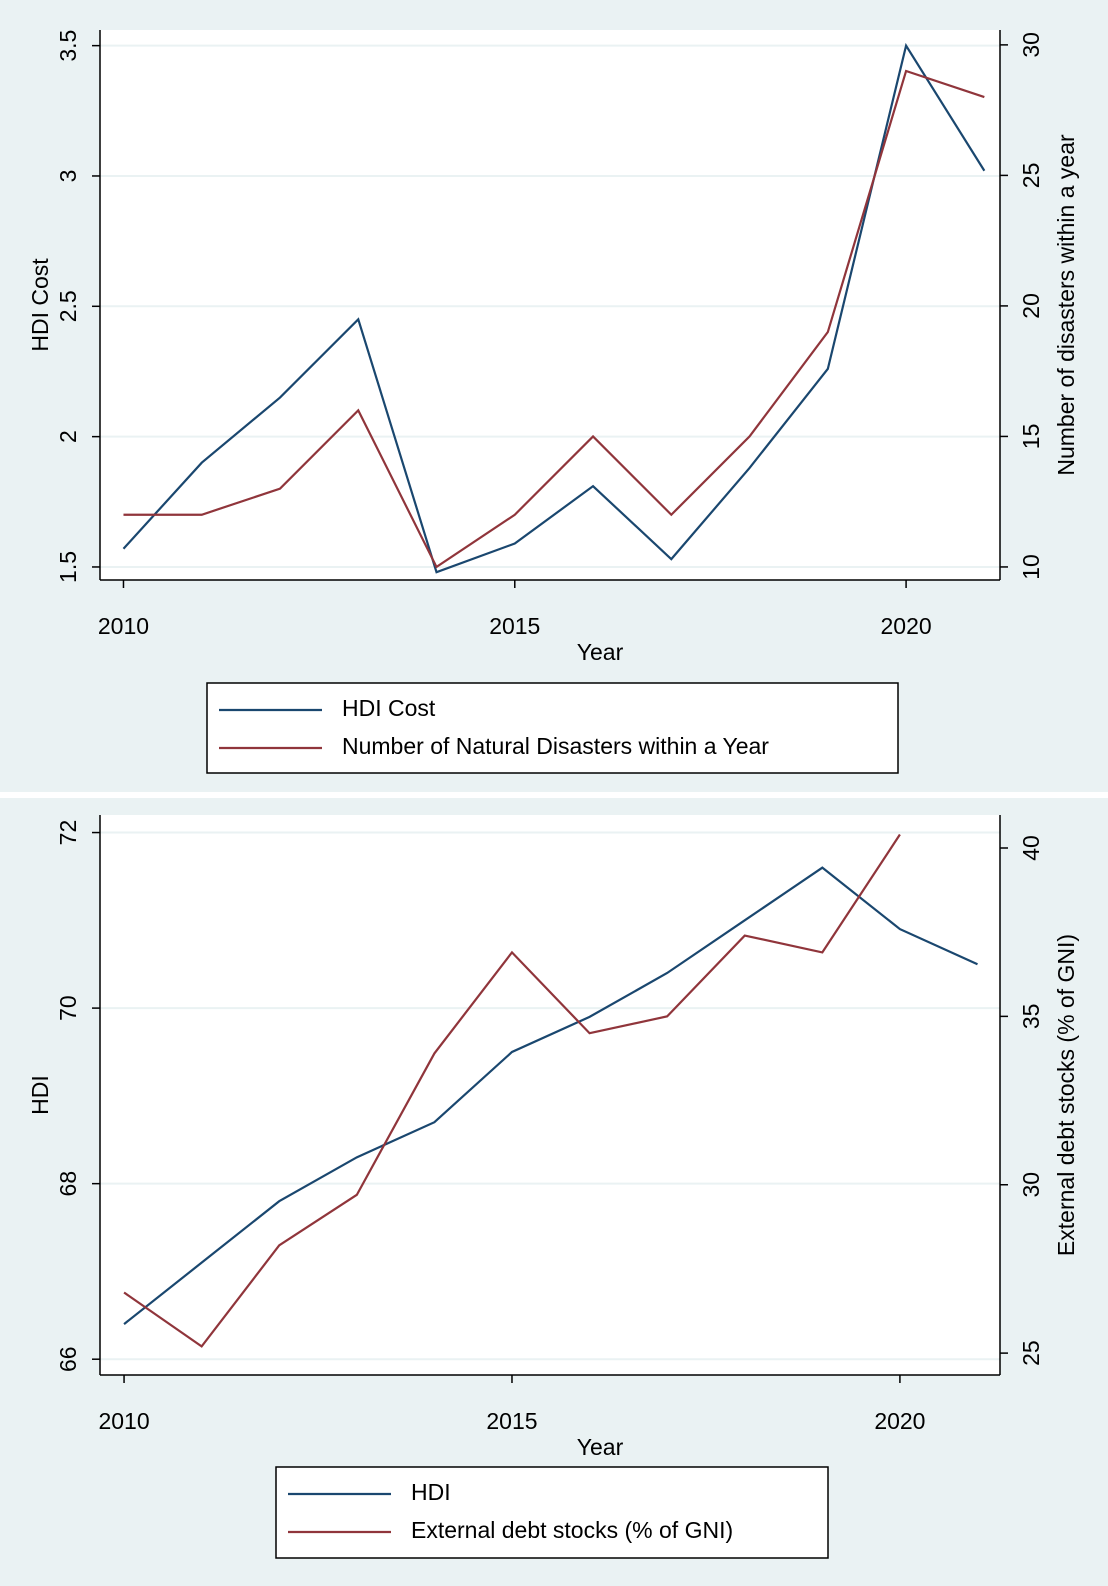 The image size is (1108, 1586). I want to click on y2-tick-label: 20, so click(1031, 306).